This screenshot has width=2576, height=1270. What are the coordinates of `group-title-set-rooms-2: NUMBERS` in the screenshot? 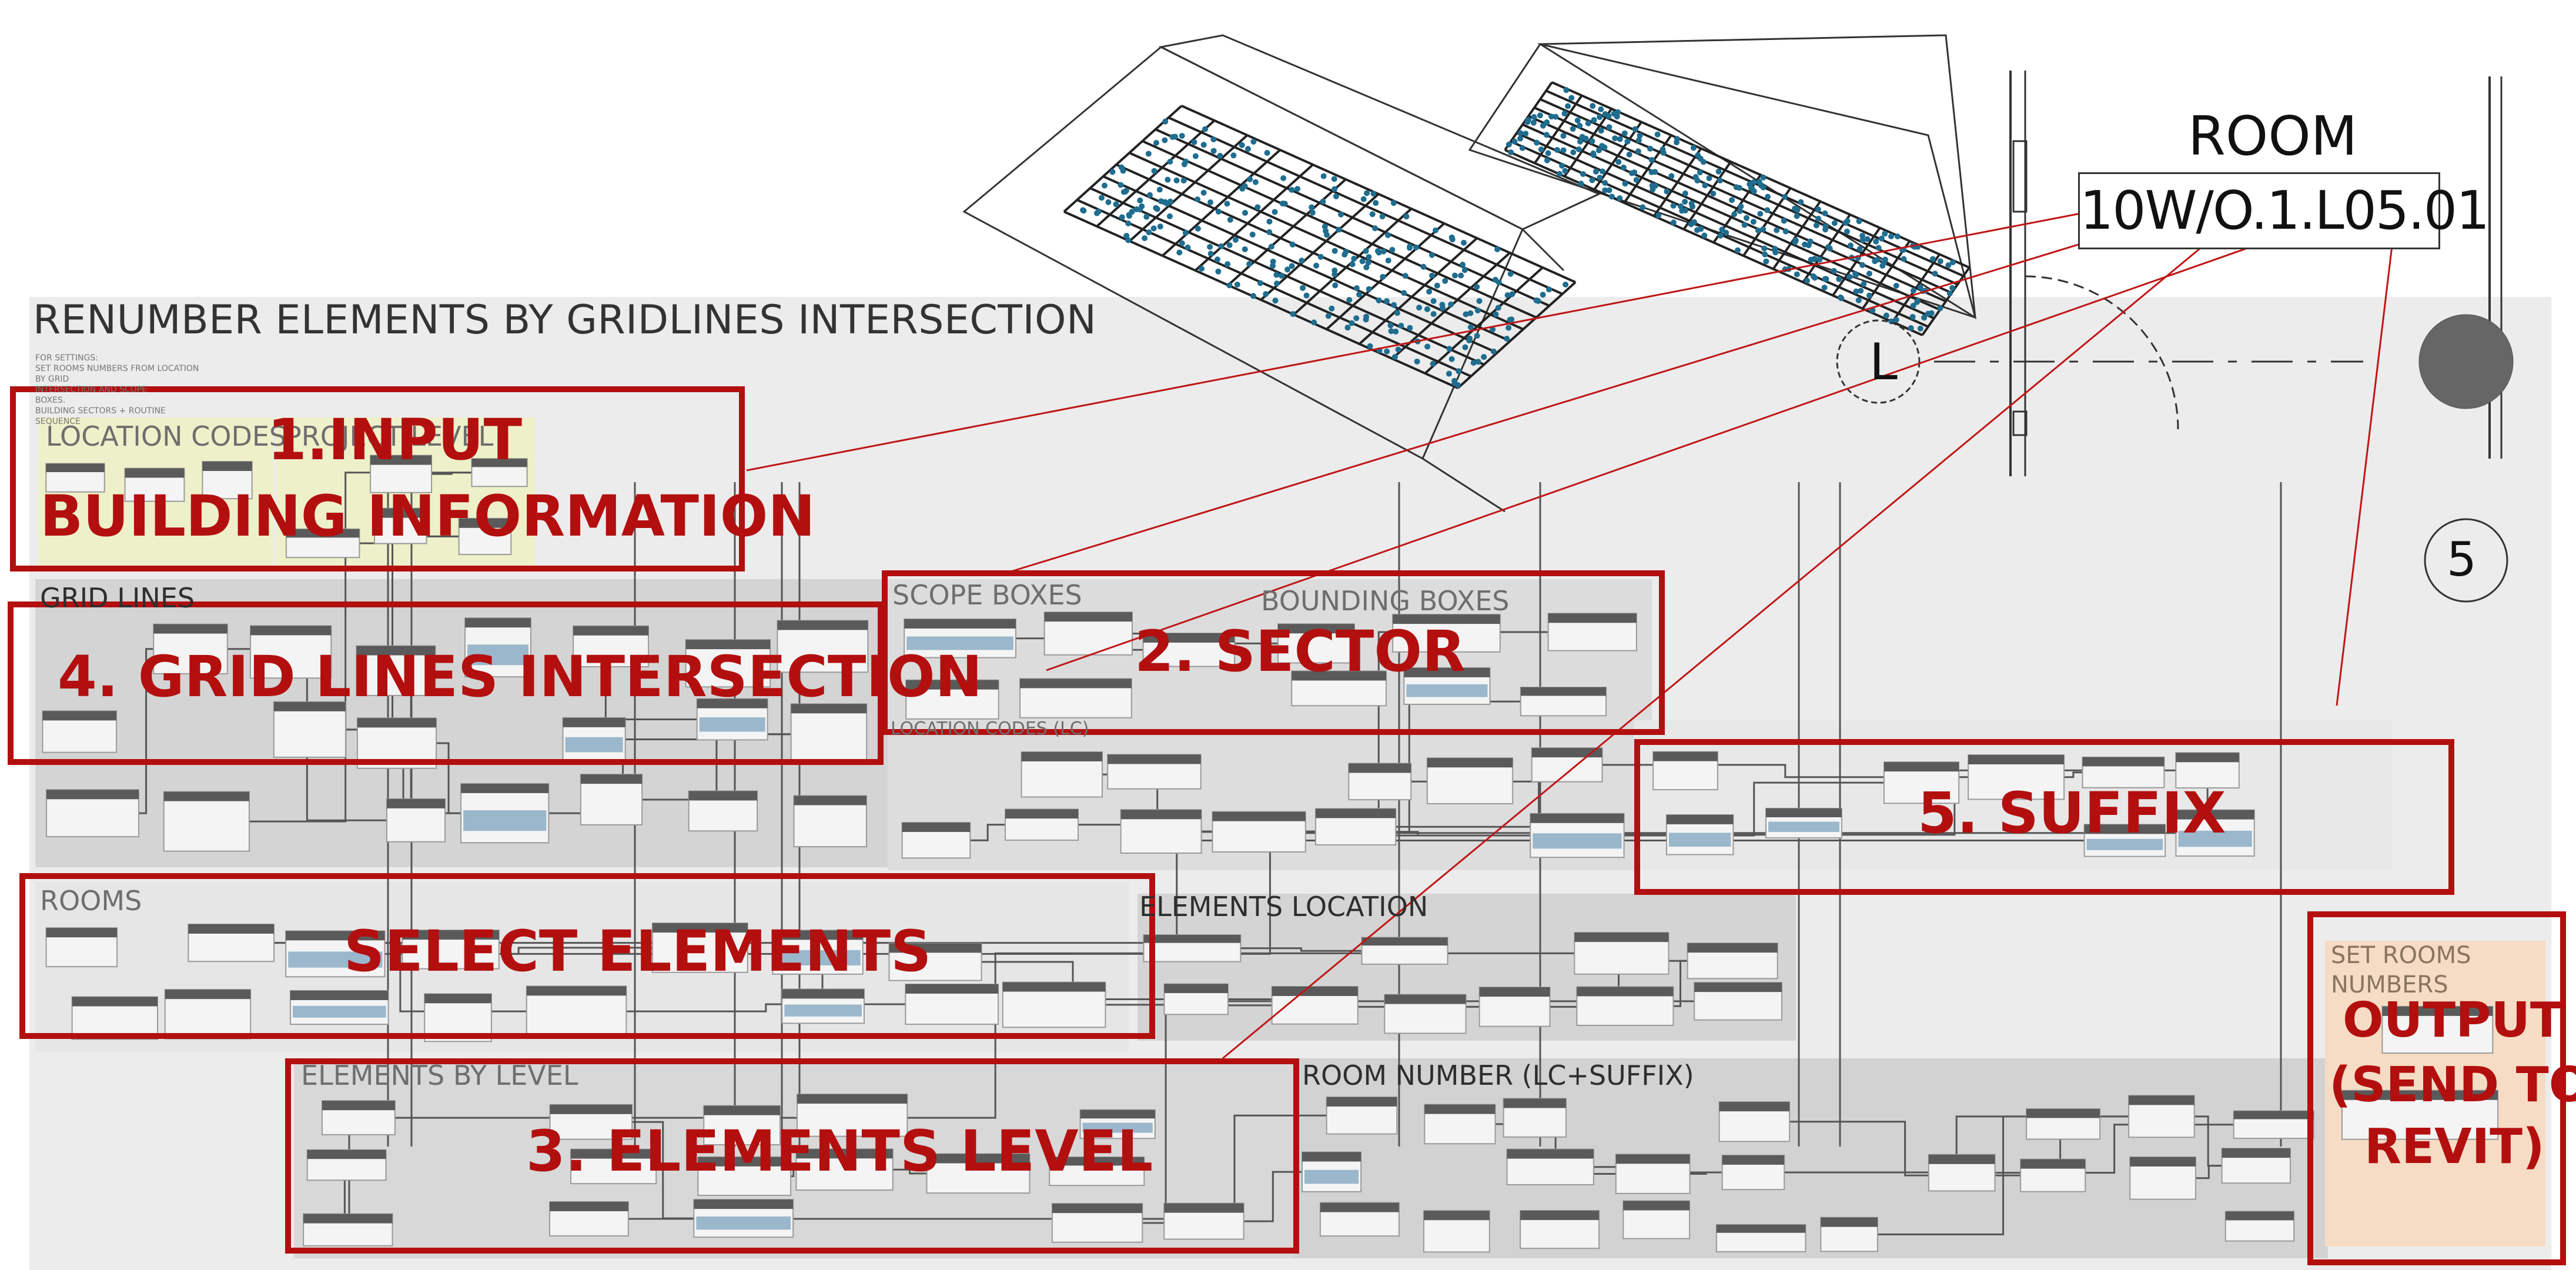 It's located at (2389, 984).